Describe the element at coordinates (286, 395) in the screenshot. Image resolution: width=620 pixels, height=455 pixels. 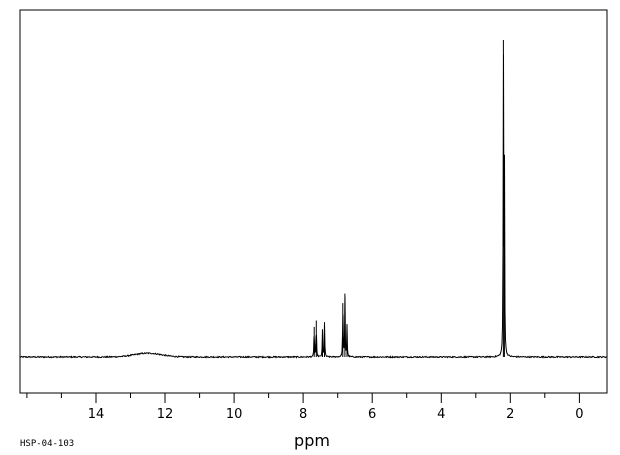
I see `x-axis-minor-ticks` at that location.